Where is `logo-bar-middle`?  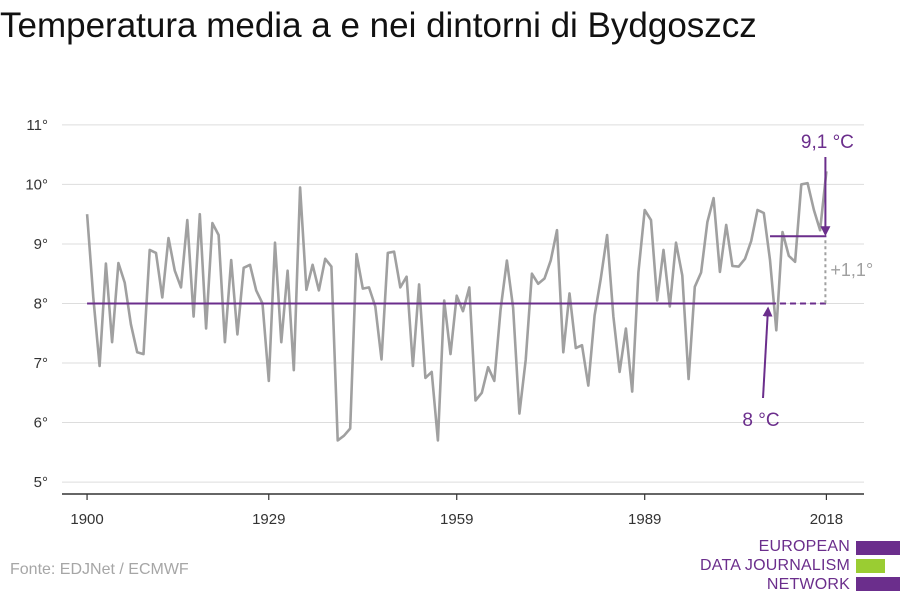
logo-bar-middle is located at coordinates (870, 566).